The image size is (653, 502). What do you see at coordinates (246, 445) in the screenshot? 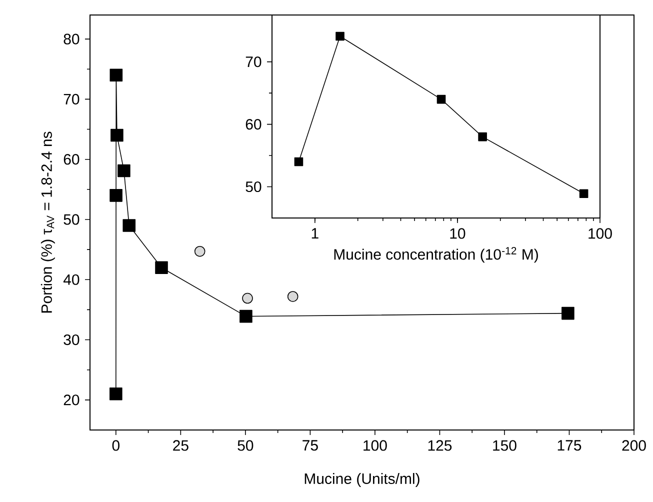
I see `x-tick-label: 50` at bounding box center [246, 445].